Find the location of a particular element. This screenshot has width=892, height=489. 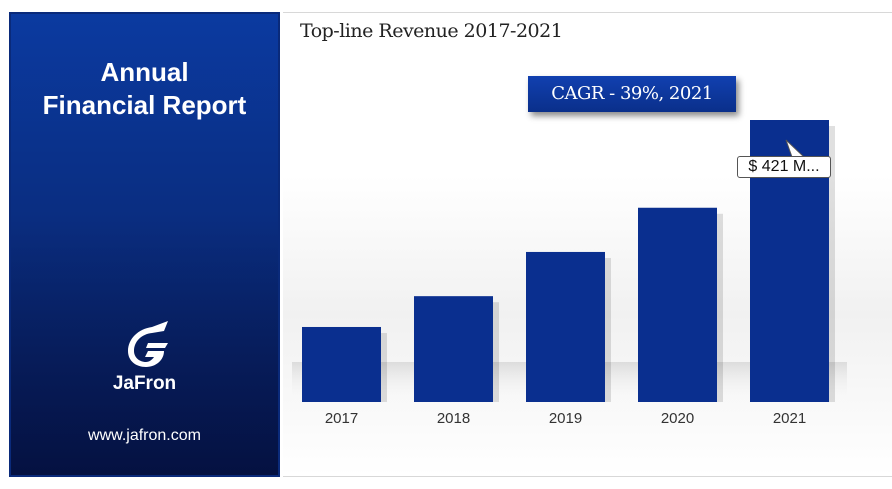

logo-name: JaFron is located at coordinates (144, 383).